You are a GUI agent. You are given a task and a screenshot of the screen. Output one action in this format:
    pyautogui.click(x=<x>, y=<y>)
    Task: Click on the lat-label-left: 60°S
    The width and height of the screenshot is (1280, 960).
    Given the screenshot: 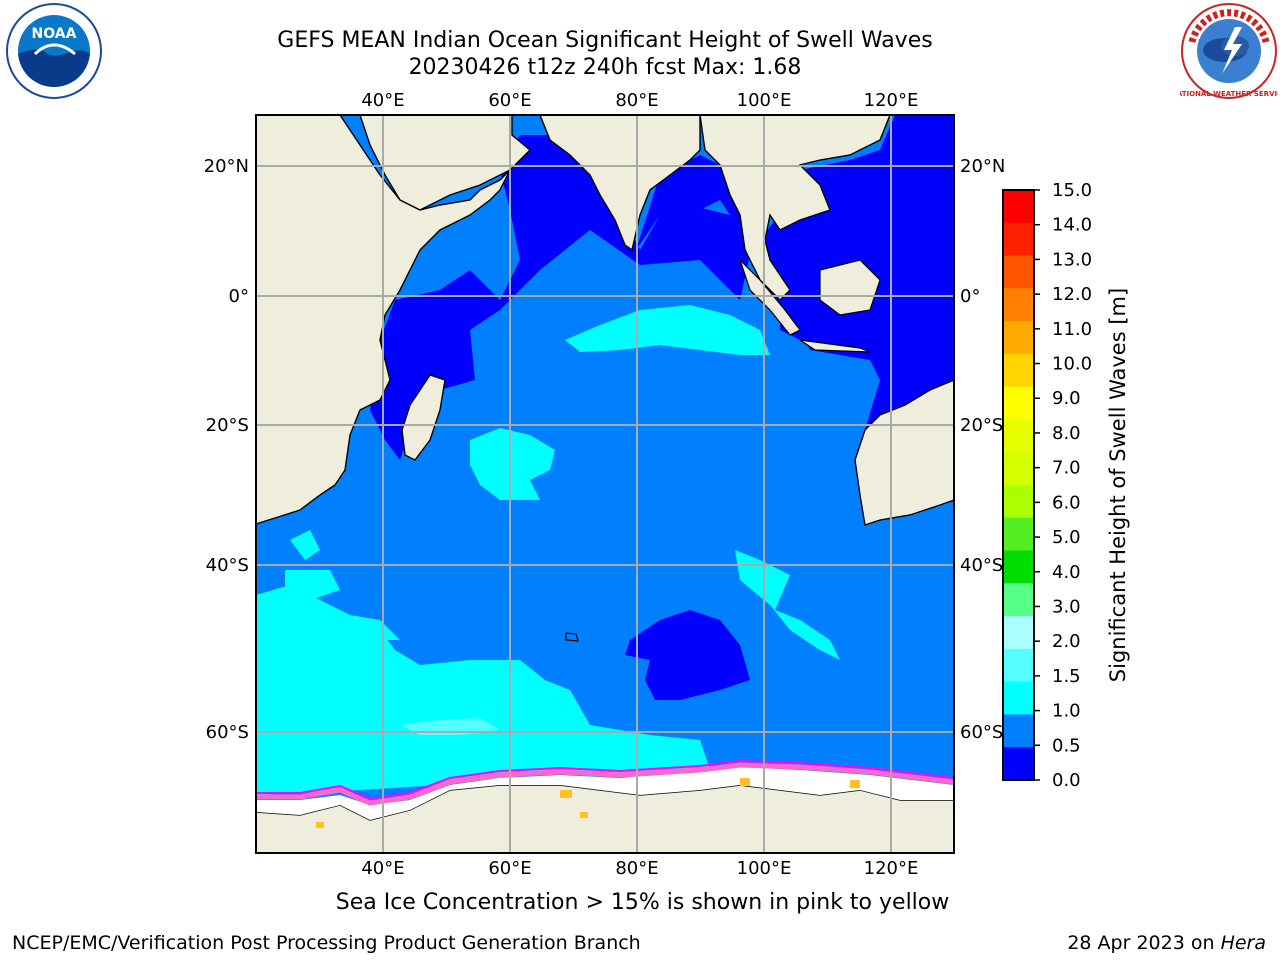 What is the action you would take?
    pyautogui.click(x=227, y=732)
    